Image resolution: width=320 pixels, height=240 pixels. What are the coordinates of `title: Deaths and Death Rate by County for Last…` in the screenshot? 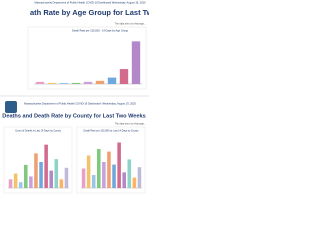 It's located at (73, 116).